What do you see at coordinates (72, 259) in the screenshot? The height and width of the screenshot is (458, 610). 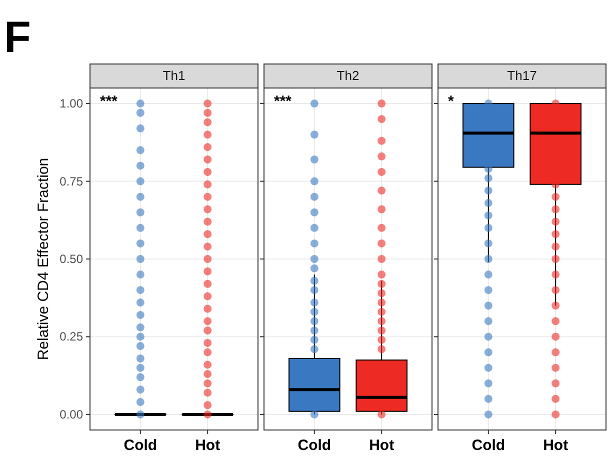 I see `y-tick-label: 0.50` at bounding box center [72, 259].